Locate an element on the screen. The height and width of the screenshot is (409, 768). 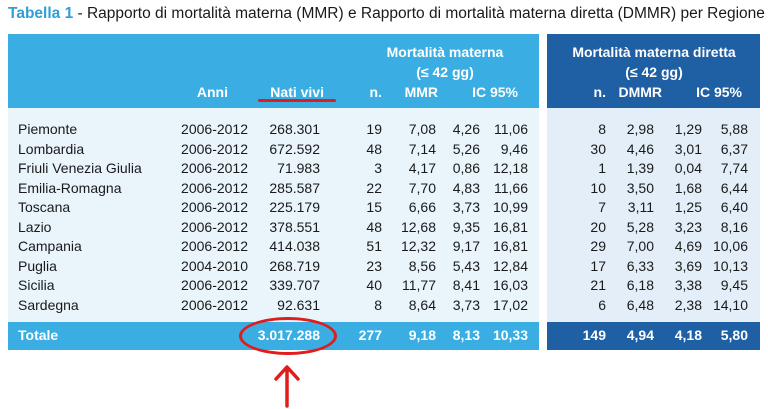
col-header-dn: n. is located at coordinates (599, 92).